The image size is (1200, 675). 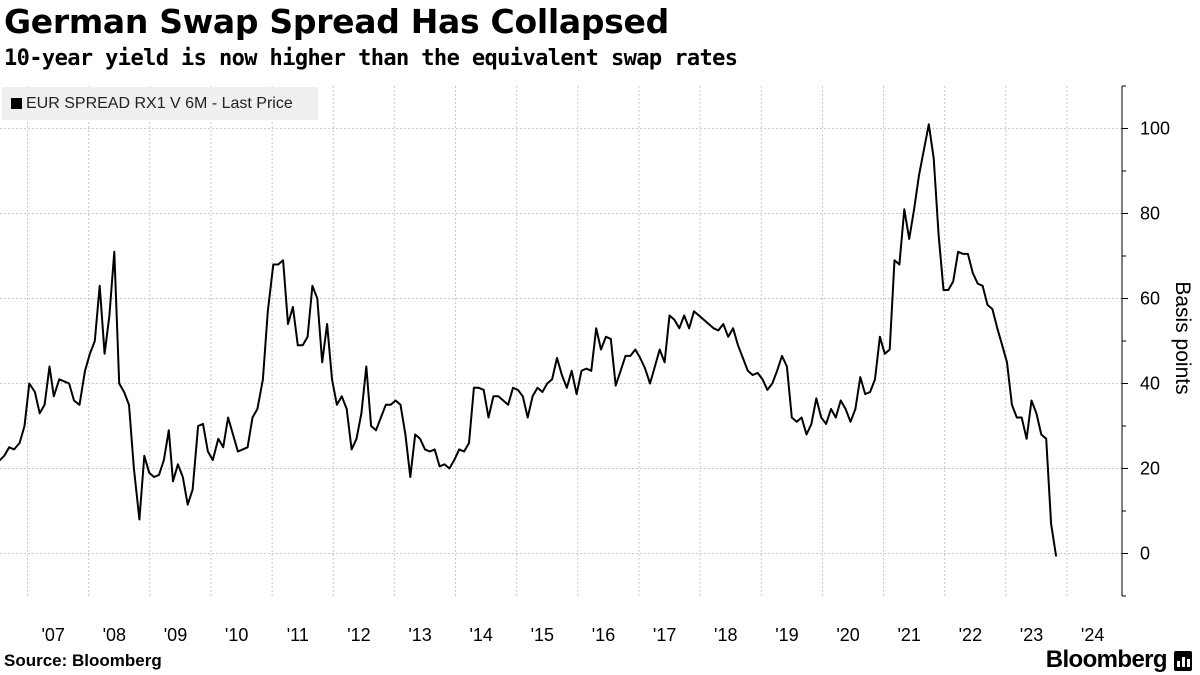 I want to click on x-tick-label: '12, so click(x=358, y=635).